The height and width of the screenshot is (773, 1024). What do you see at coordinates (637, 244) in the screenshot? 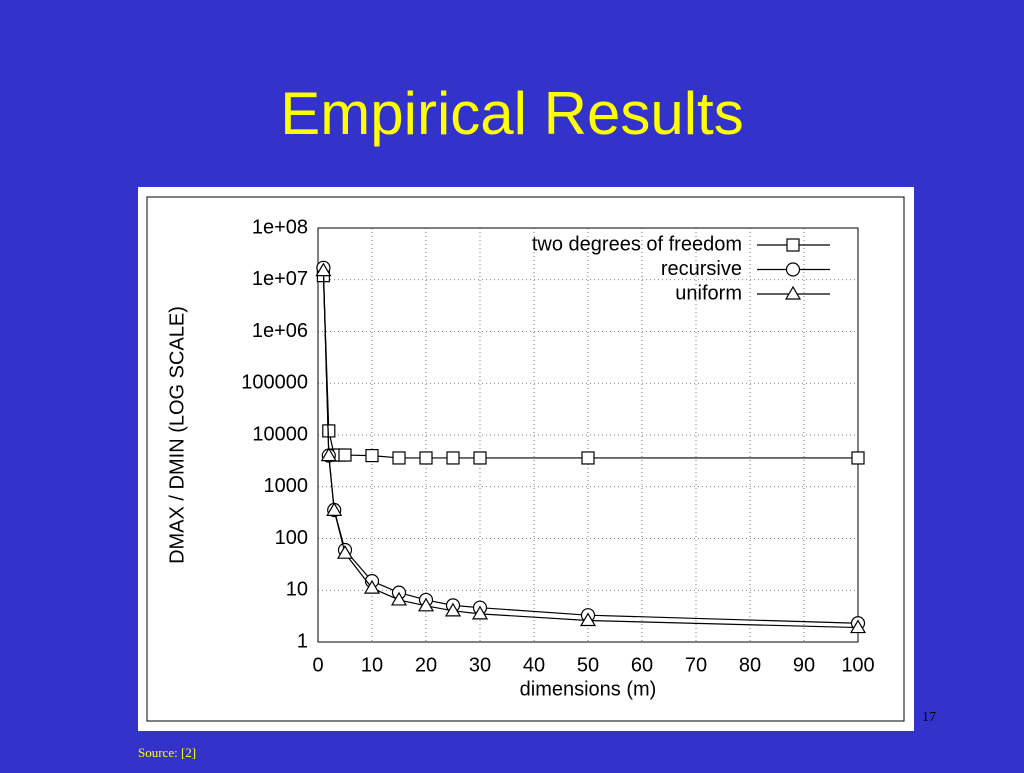
I see `legend-label: two degrees of freedom` at bounding box center [637, 244].